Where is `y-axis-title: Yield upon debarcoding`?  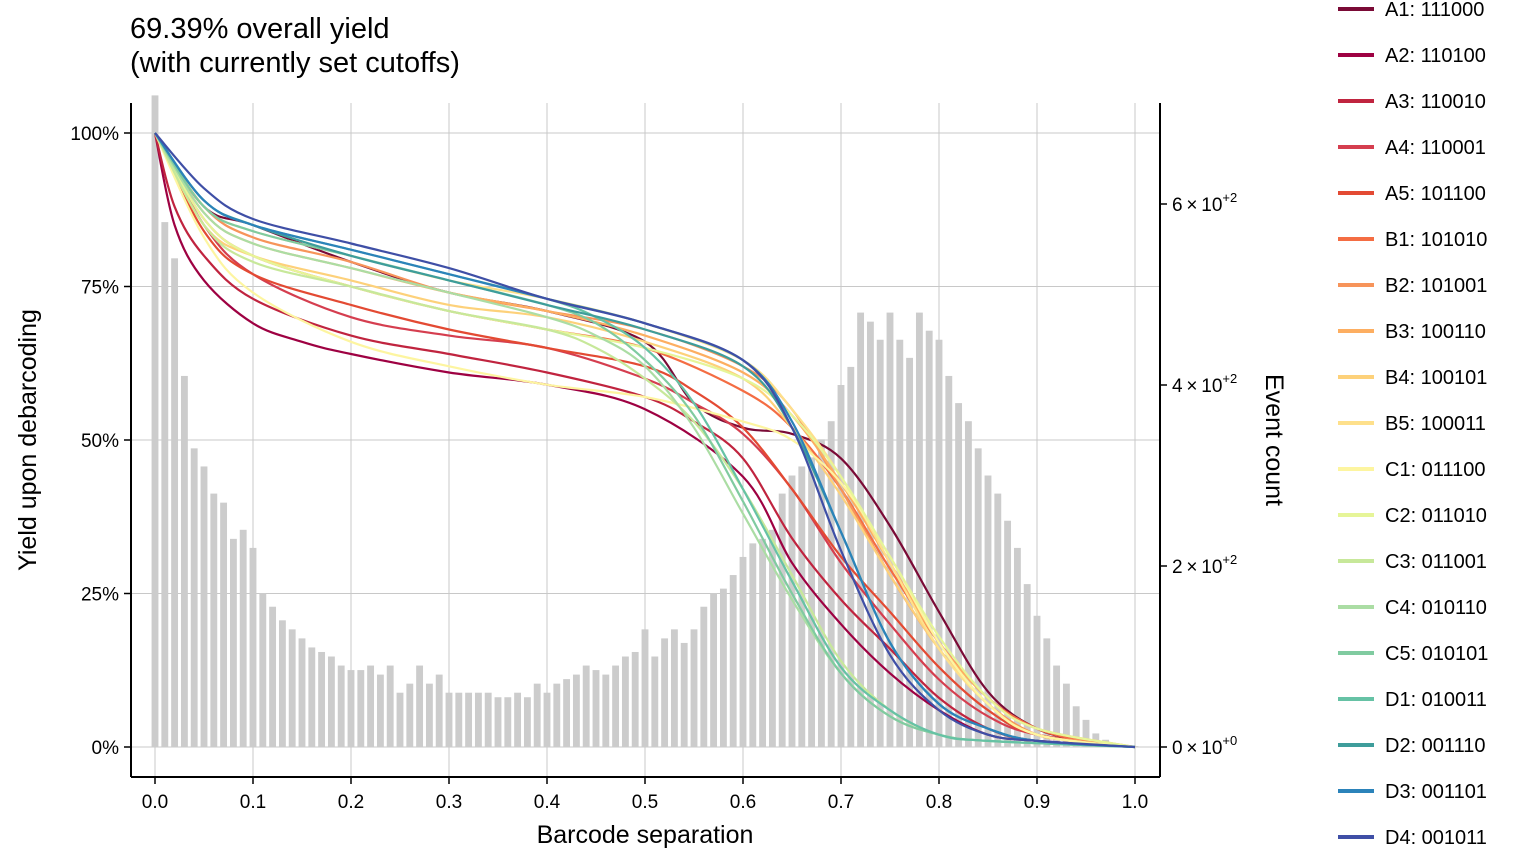 y-axis-title: Yield upon debarcoding is located at coordinates (28, 440).